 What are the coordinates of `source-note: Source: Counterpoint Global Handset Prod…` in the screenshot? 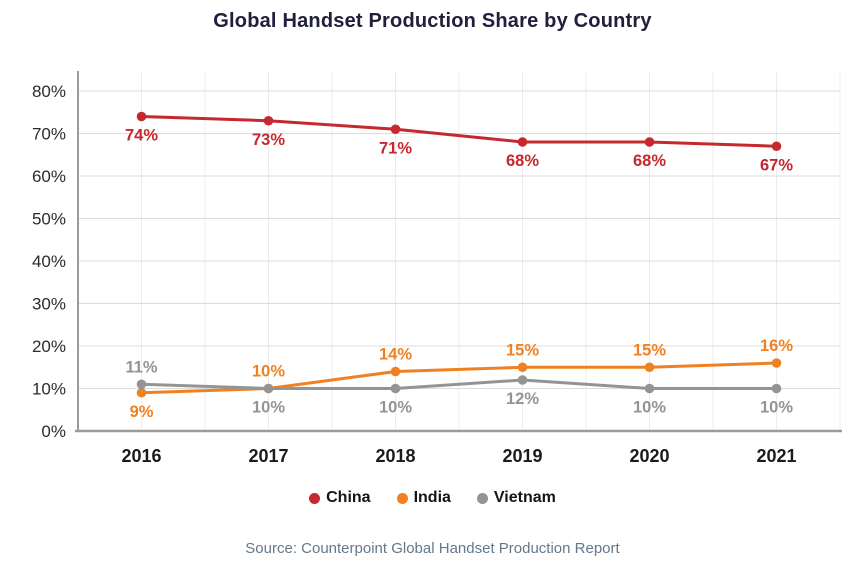 It's located at (432, 548).